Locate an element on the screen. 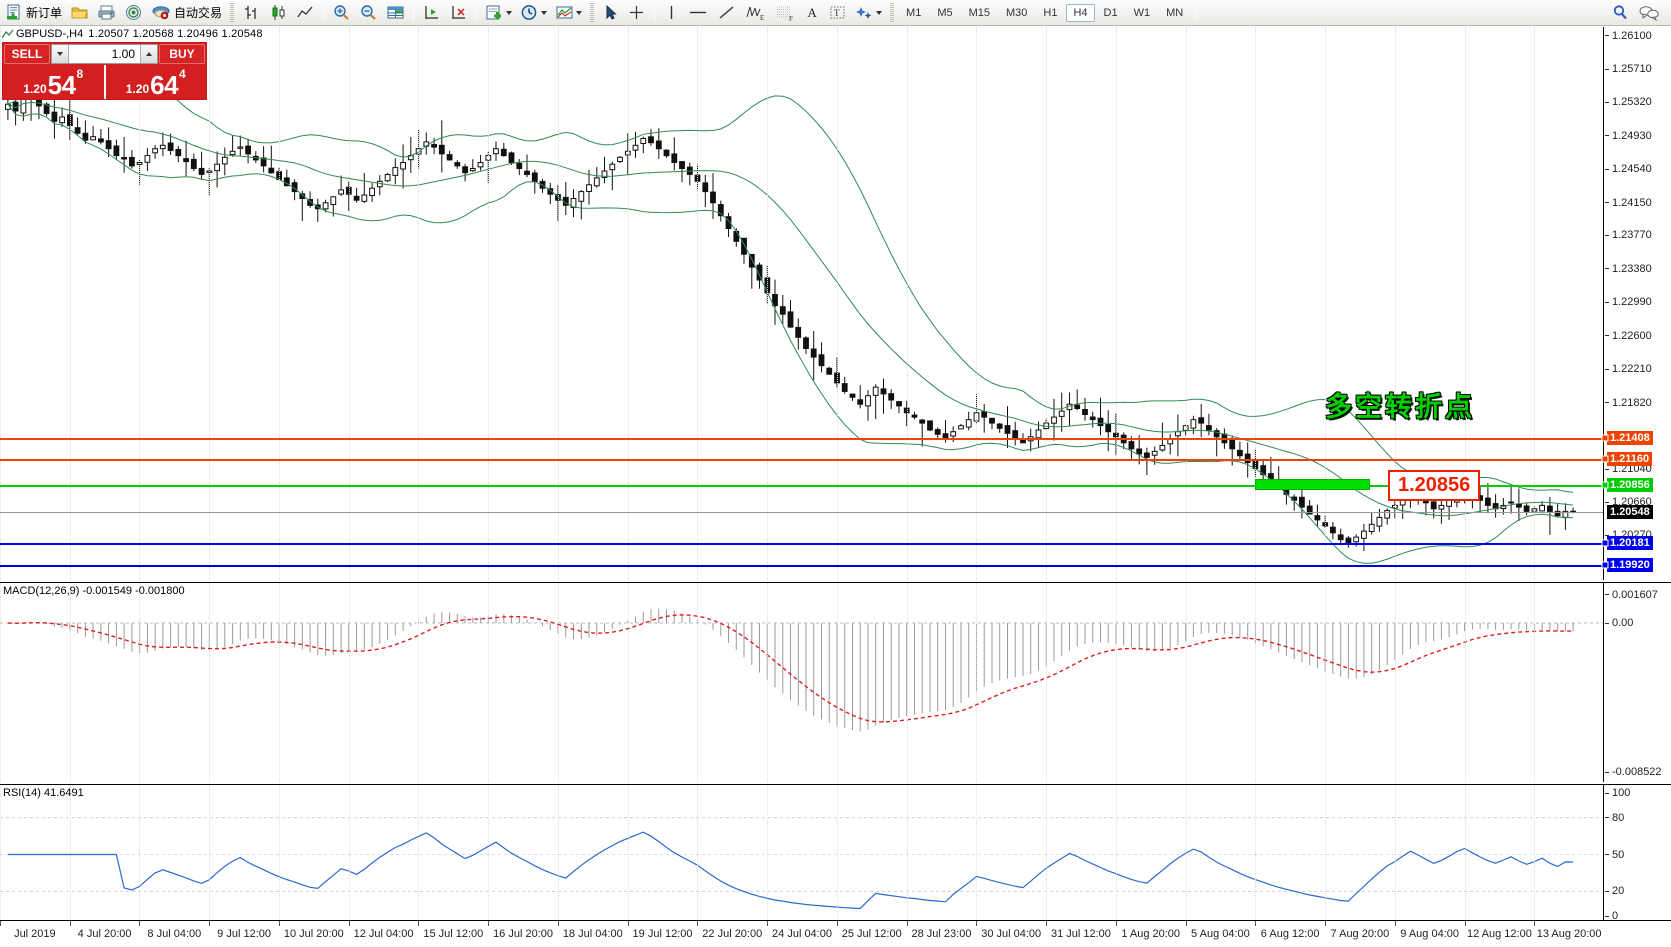  text-button: A is located at coordinates (812, 13).